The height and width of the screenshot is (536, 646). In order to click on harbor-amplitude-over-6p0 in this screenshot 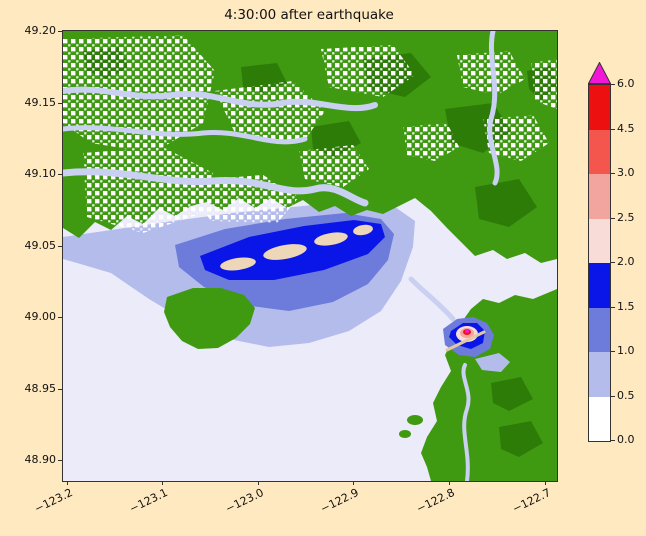, I will do `click(467, 331)`.